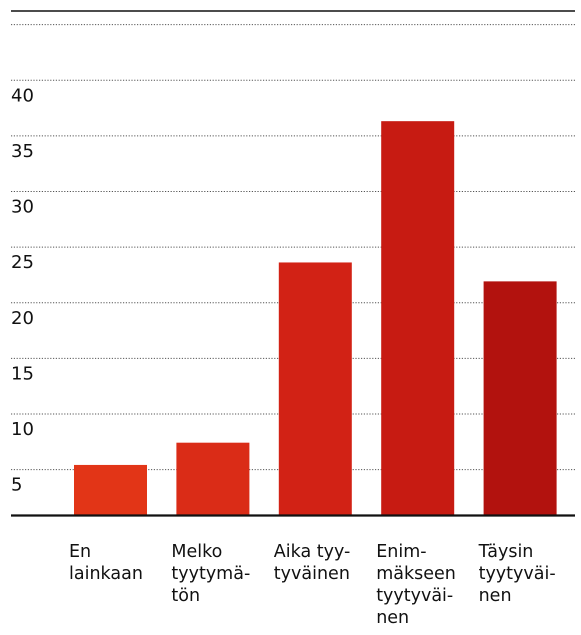 Image resolution: width=581 pixels, height=635 pixels. What do you see at coordinates (22, 207) in the screenshot?
I see `y-tick-label: 30` at bounding box center [22, 207].